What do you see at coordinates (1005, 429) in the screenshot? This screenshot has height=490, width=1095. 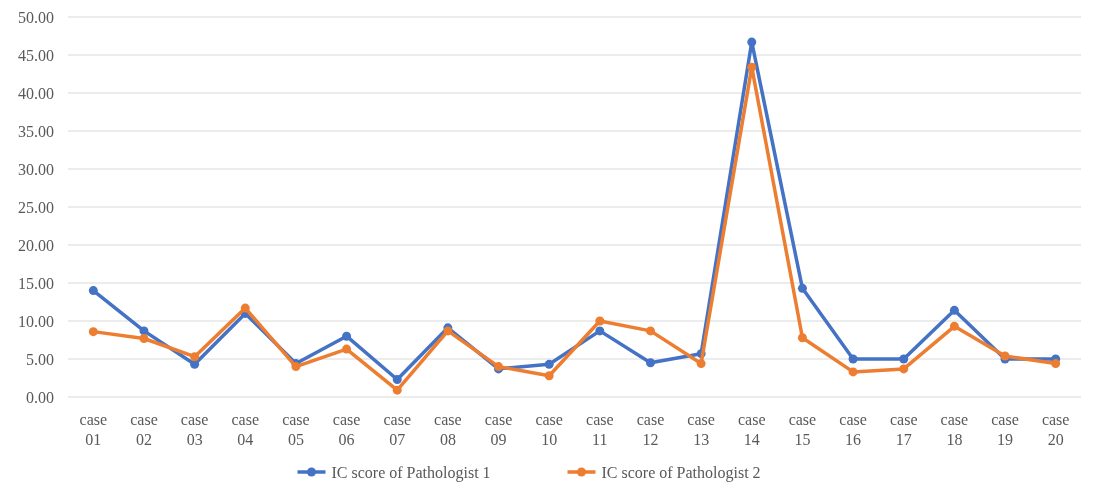 I see `x-tick-label: case 19` at bounding box center [1005, 429].